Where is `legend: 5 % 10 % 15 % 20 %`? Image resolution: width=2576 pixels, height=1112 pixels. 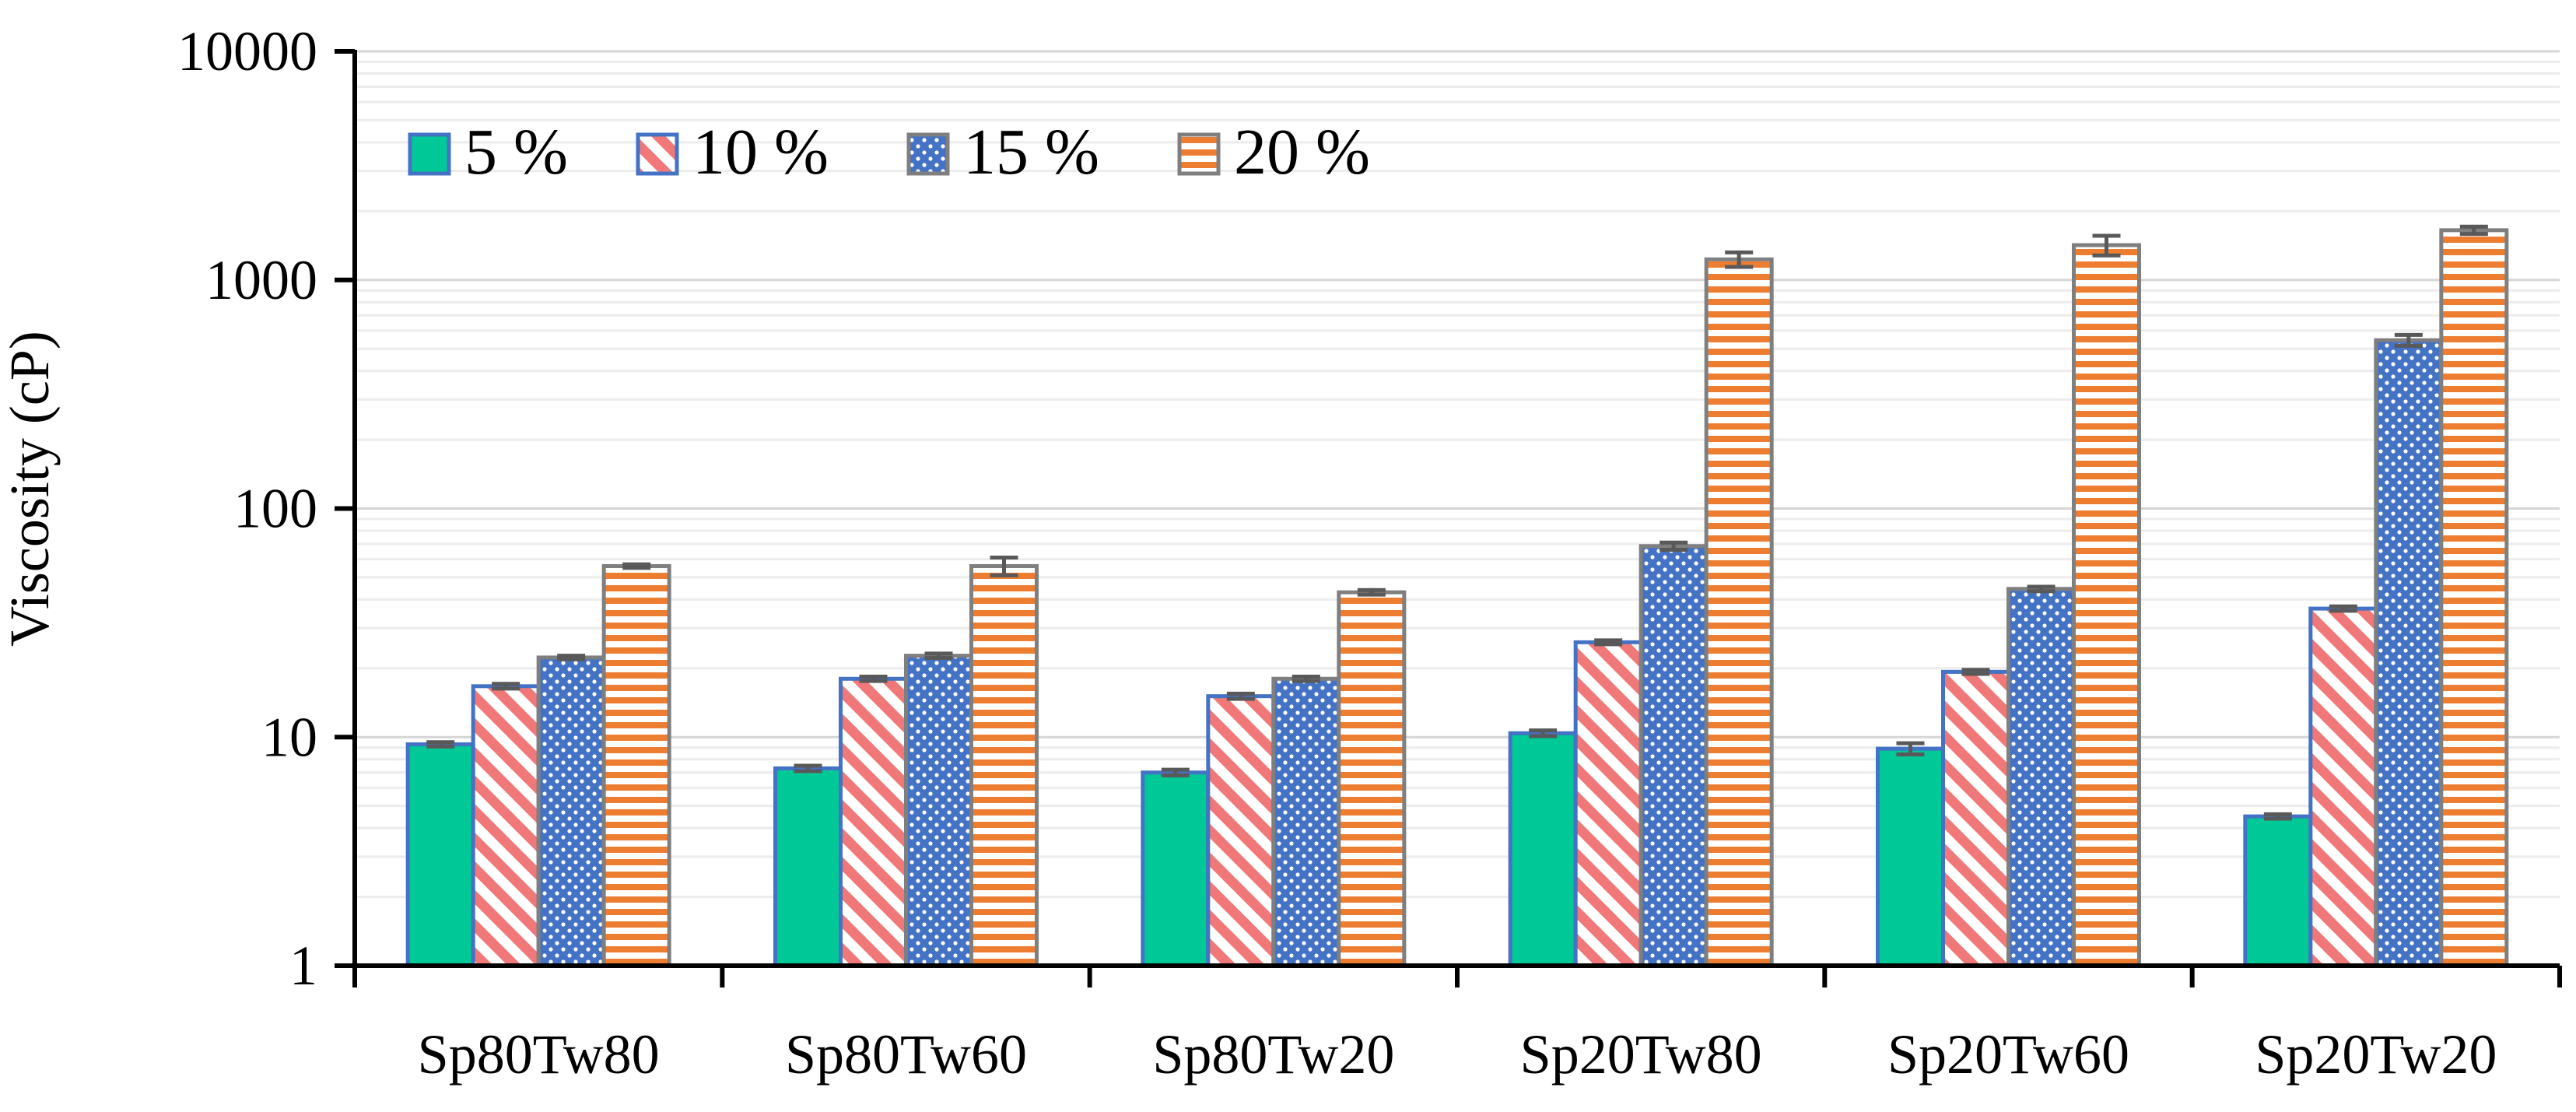
legend: 5 % 10 % 15 % 20 % is located at coordinates (889, 152).